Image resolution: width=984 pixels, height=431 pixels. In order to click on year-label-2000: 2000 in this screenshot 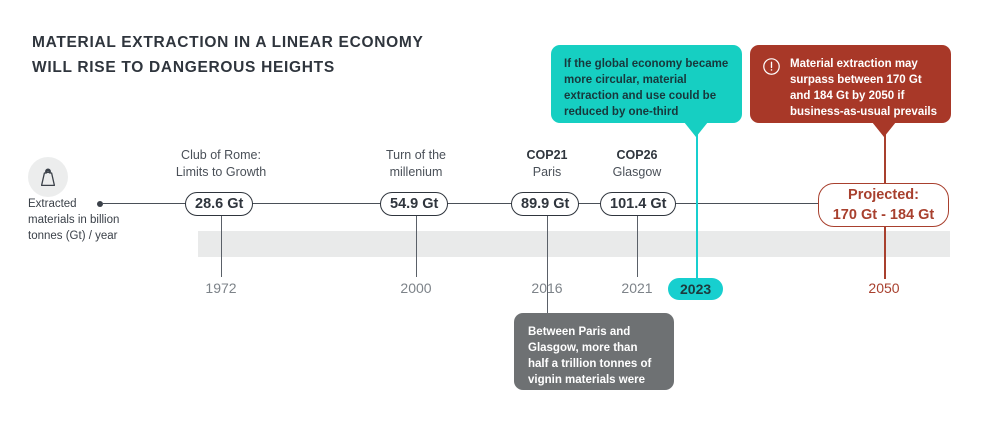, I will do `click(416, 288)`.